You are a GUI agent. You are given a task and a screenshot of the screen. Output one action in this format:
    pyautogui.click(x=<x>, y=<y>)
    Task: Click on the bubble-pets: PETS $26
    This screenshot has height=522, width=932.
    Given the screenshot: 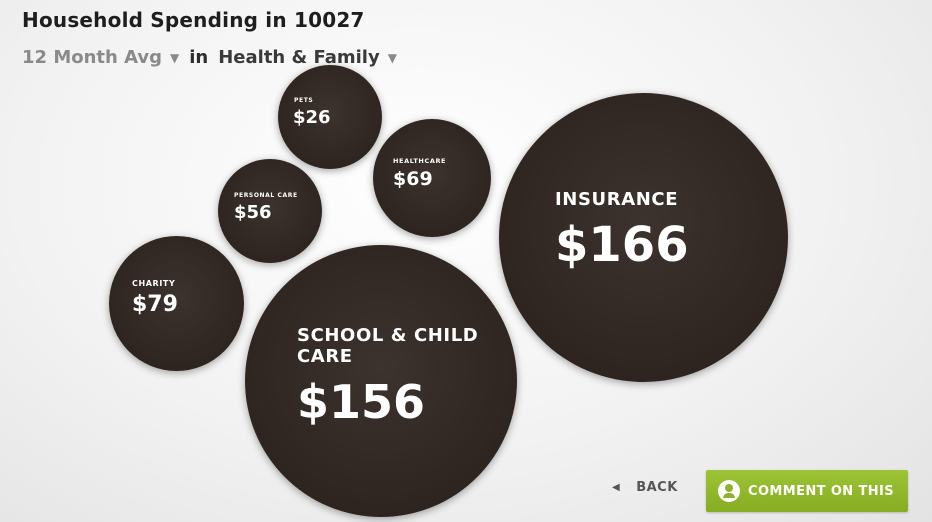 What is the action you would take?
    pyautogui.click(x=330, y=117)
    